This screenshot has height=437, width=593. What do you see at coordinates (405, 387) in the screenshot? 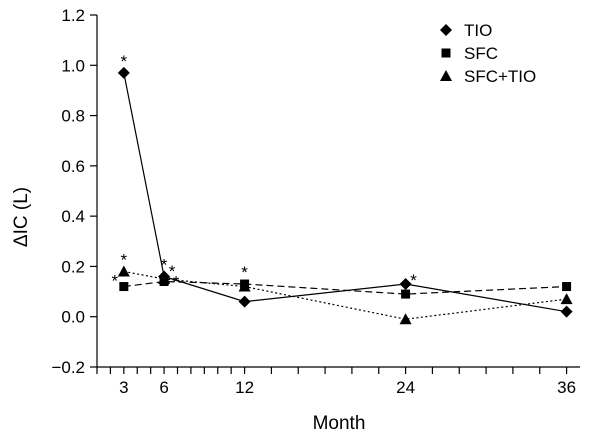
I see `x-tick-label: 24` at bounding box center [405, 387].